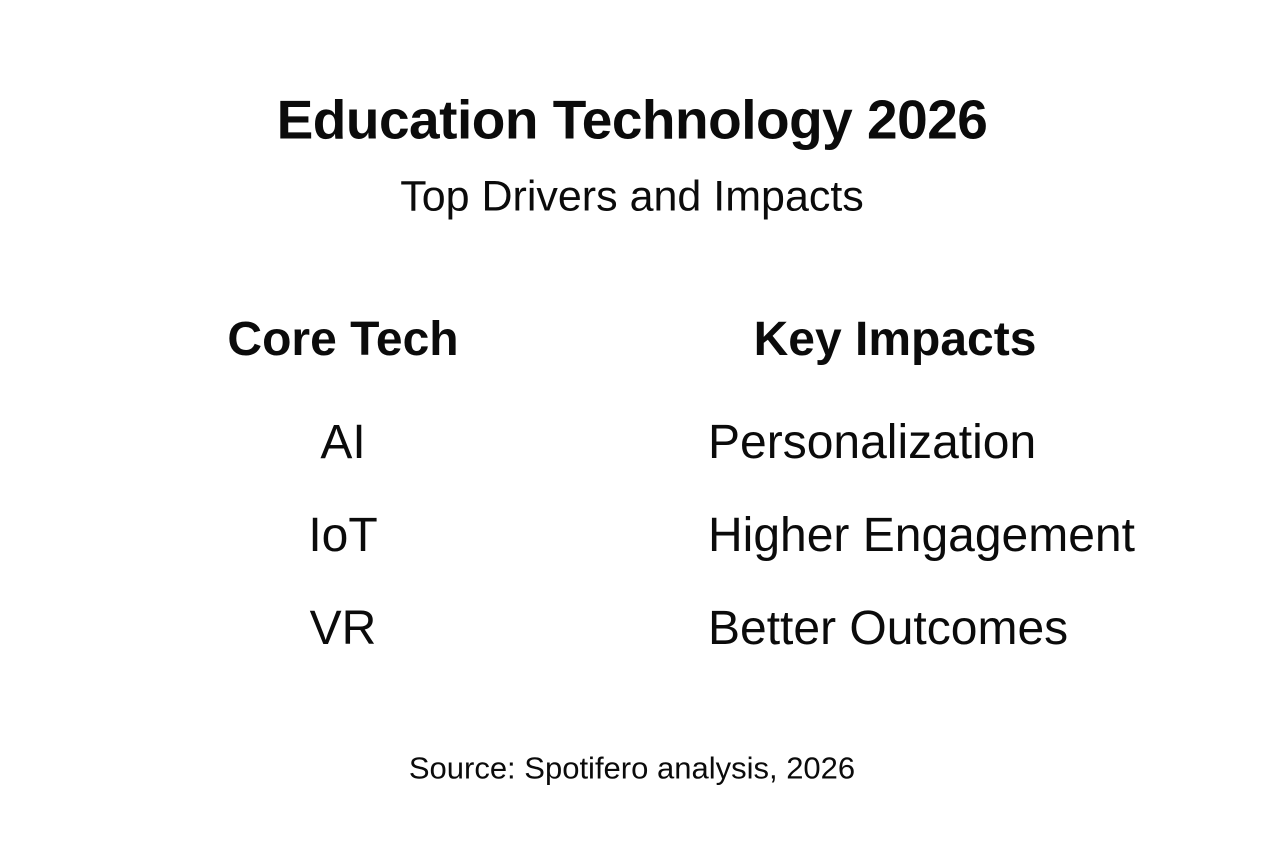 This screenshot has width=1264, height=848. What do you see at coordinates (343, 442) in the screenshot?
I see `tech-cell: AI` at bounding box center [343, 442].